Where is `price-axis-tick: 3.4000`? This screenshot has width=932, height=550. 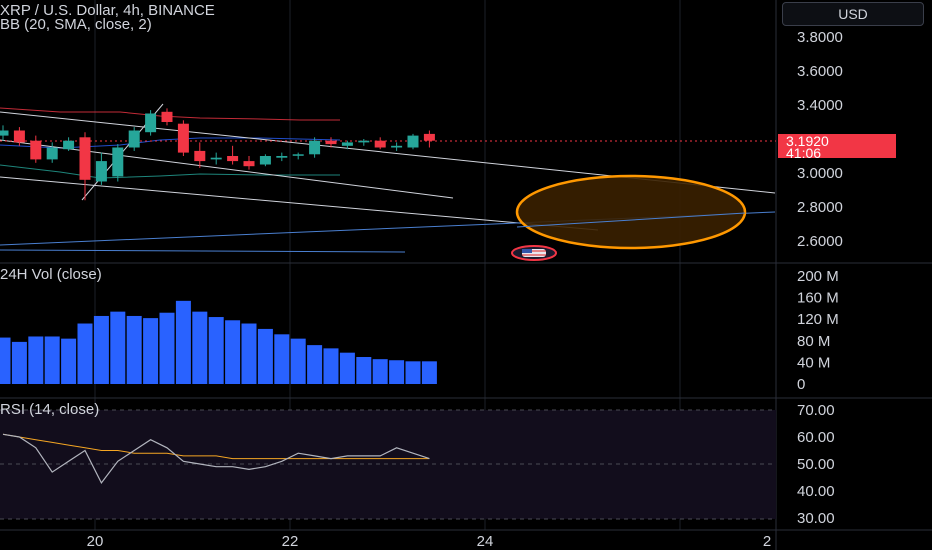 price-axis-tick: 3.4000 is located at coordinates (820, 105).